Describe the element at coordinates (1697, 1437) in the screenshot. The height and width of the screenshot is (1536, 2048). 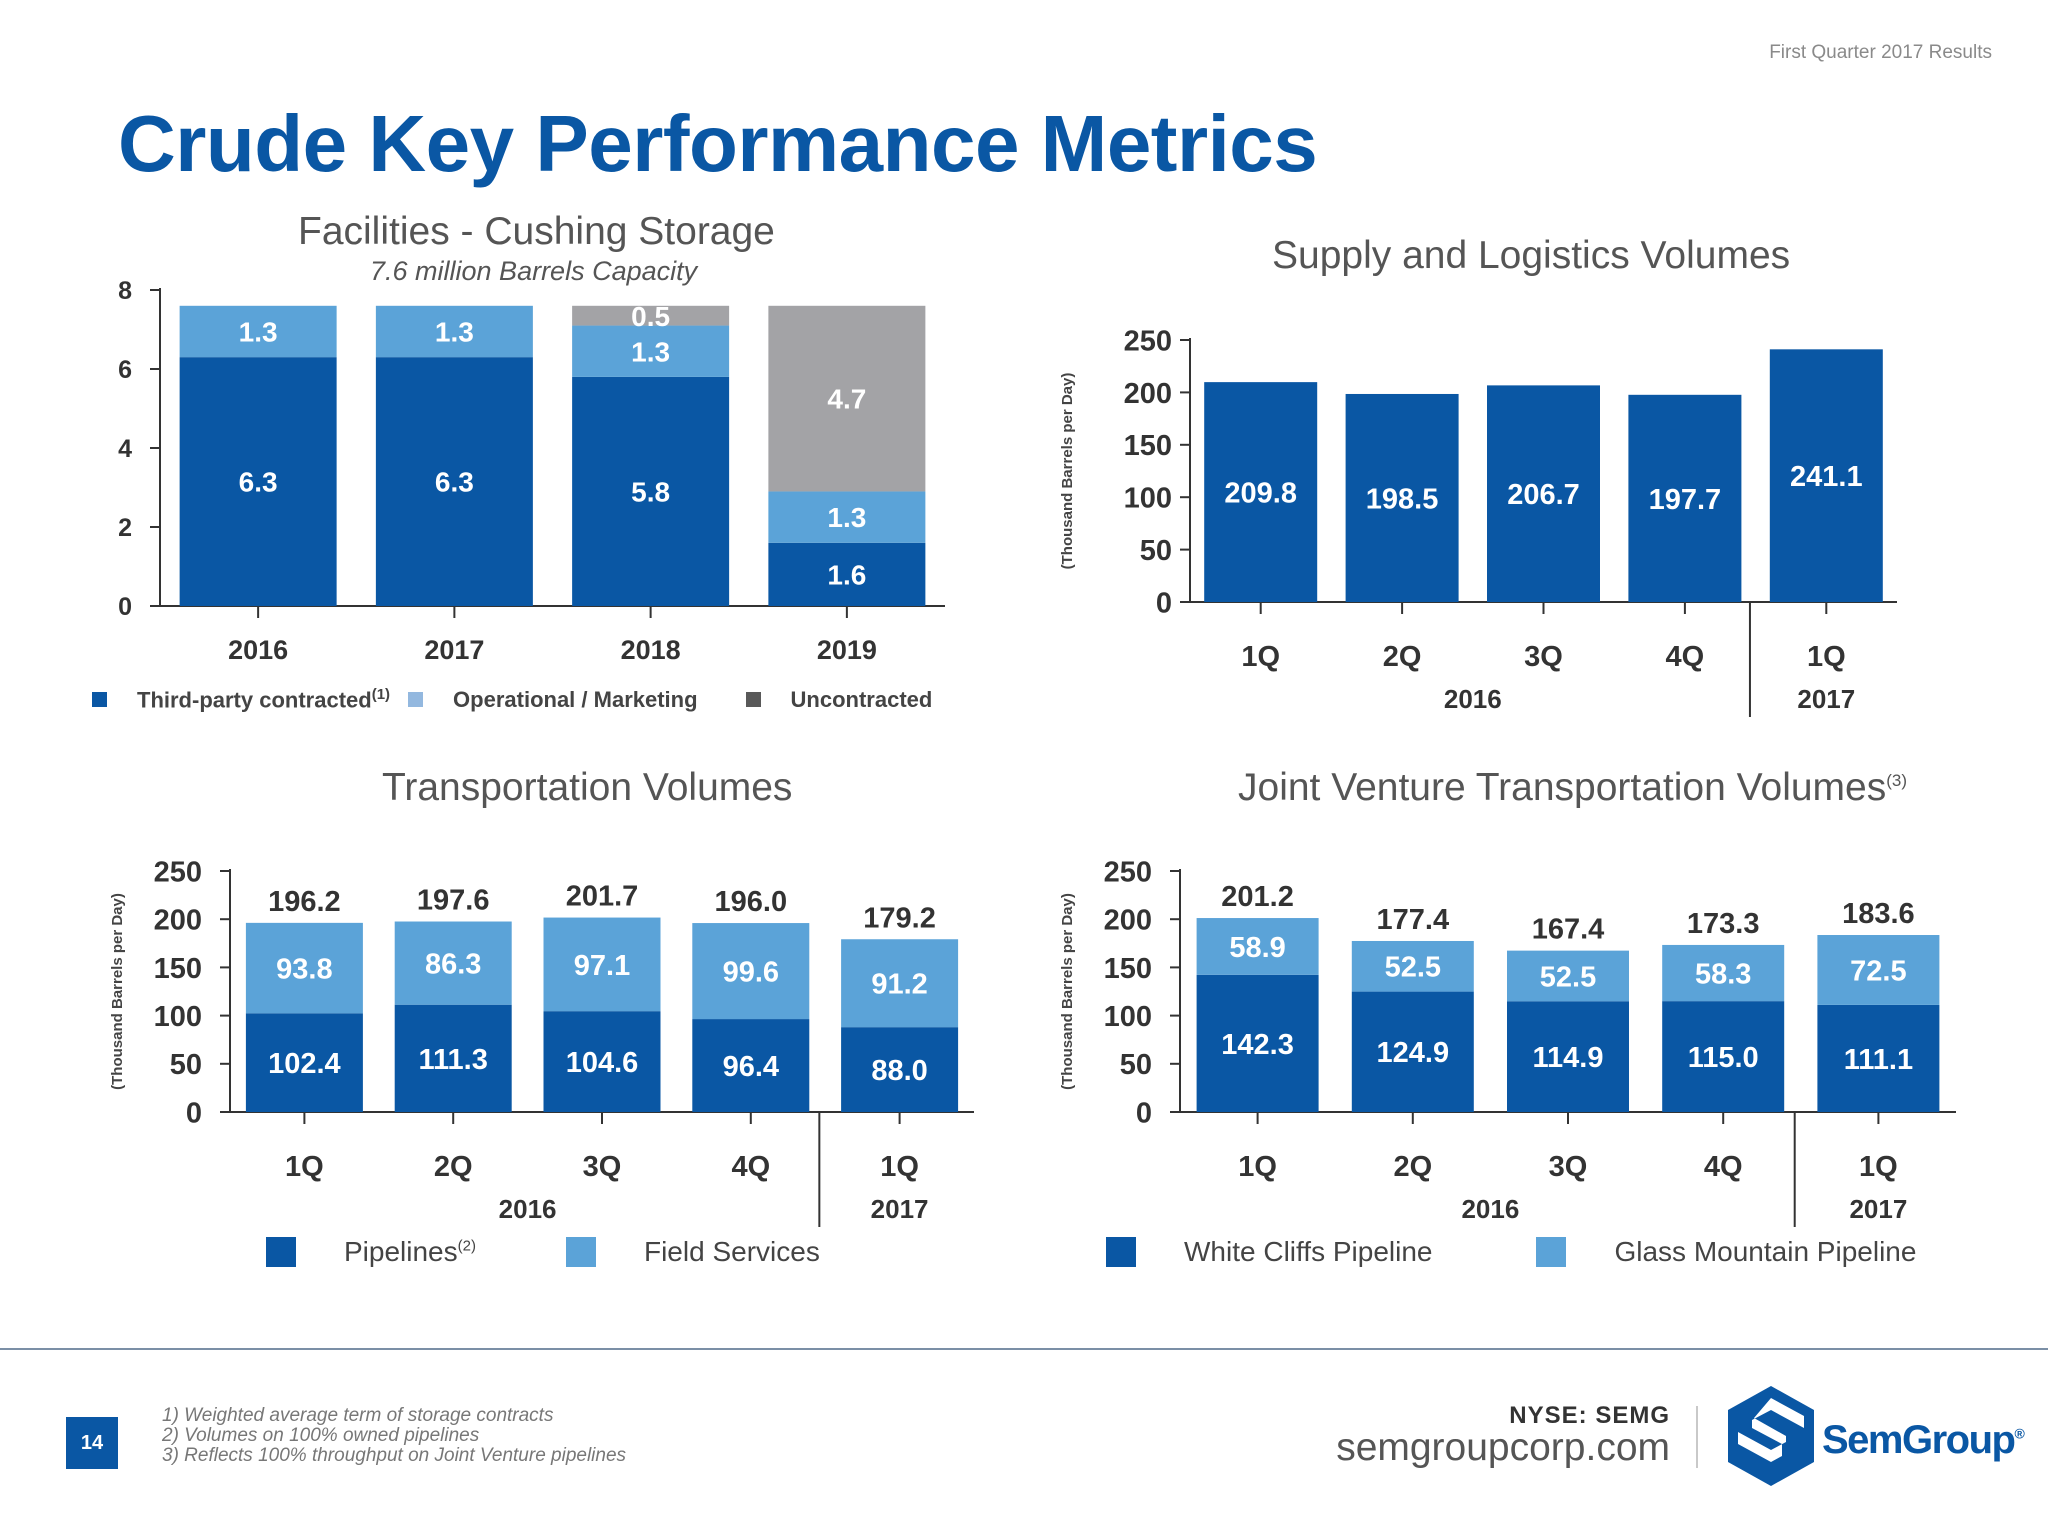
I see `logo-divider` at that location.